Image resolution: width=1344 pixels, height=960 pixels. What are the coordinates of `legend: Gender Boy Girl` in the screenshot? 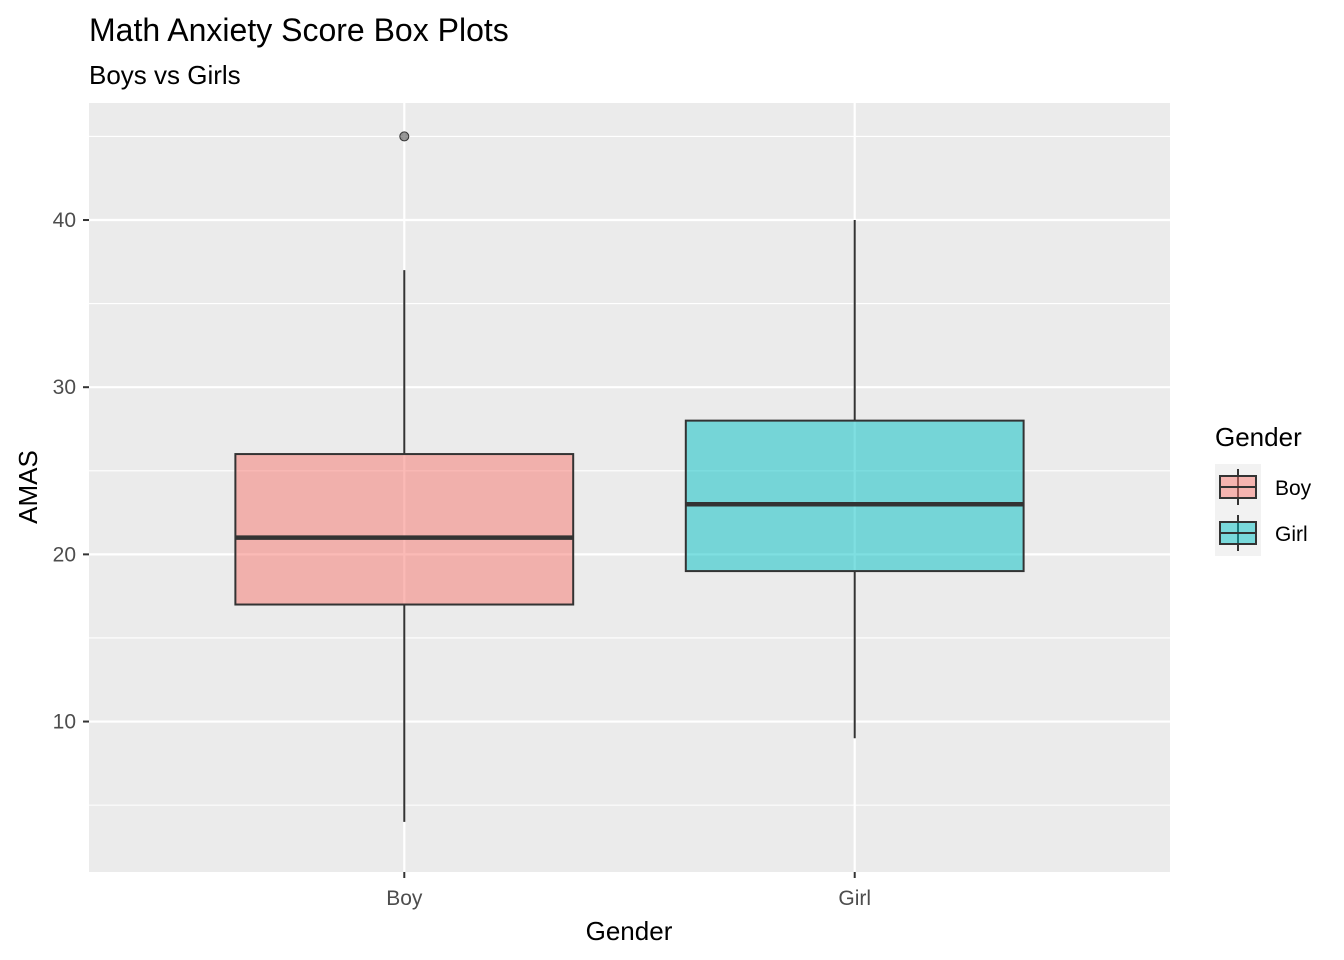 It's located at (1263, 489).